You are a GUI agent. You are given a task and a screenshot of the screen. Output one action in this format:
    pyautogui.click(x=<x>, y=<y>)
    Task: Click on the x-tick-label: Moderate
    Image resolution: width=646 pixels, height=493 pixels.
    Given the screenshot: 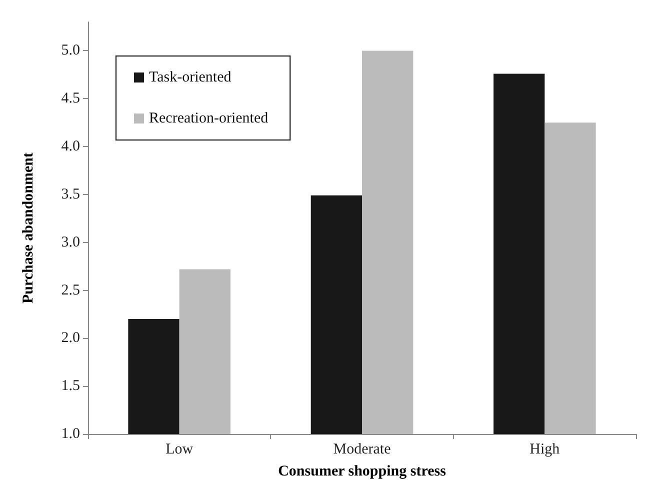 What is the action you would take?
    pyautogui.click(x=362, y=450)
    